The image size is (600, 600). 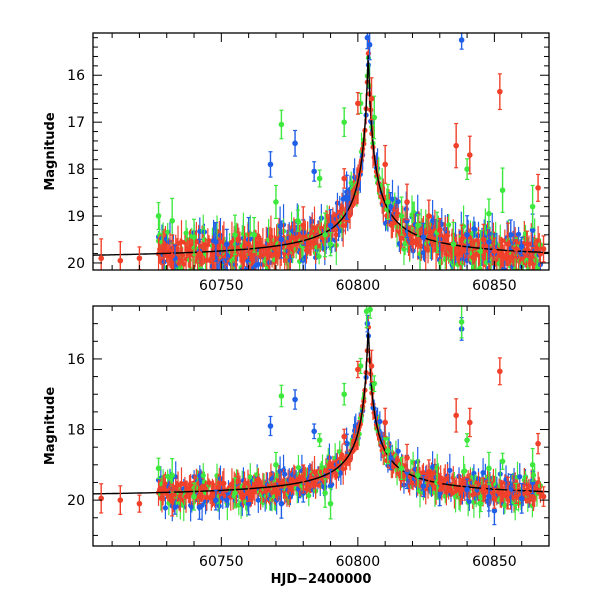 I want to click on y-tick-label: 17, so click(x=76, y=123).